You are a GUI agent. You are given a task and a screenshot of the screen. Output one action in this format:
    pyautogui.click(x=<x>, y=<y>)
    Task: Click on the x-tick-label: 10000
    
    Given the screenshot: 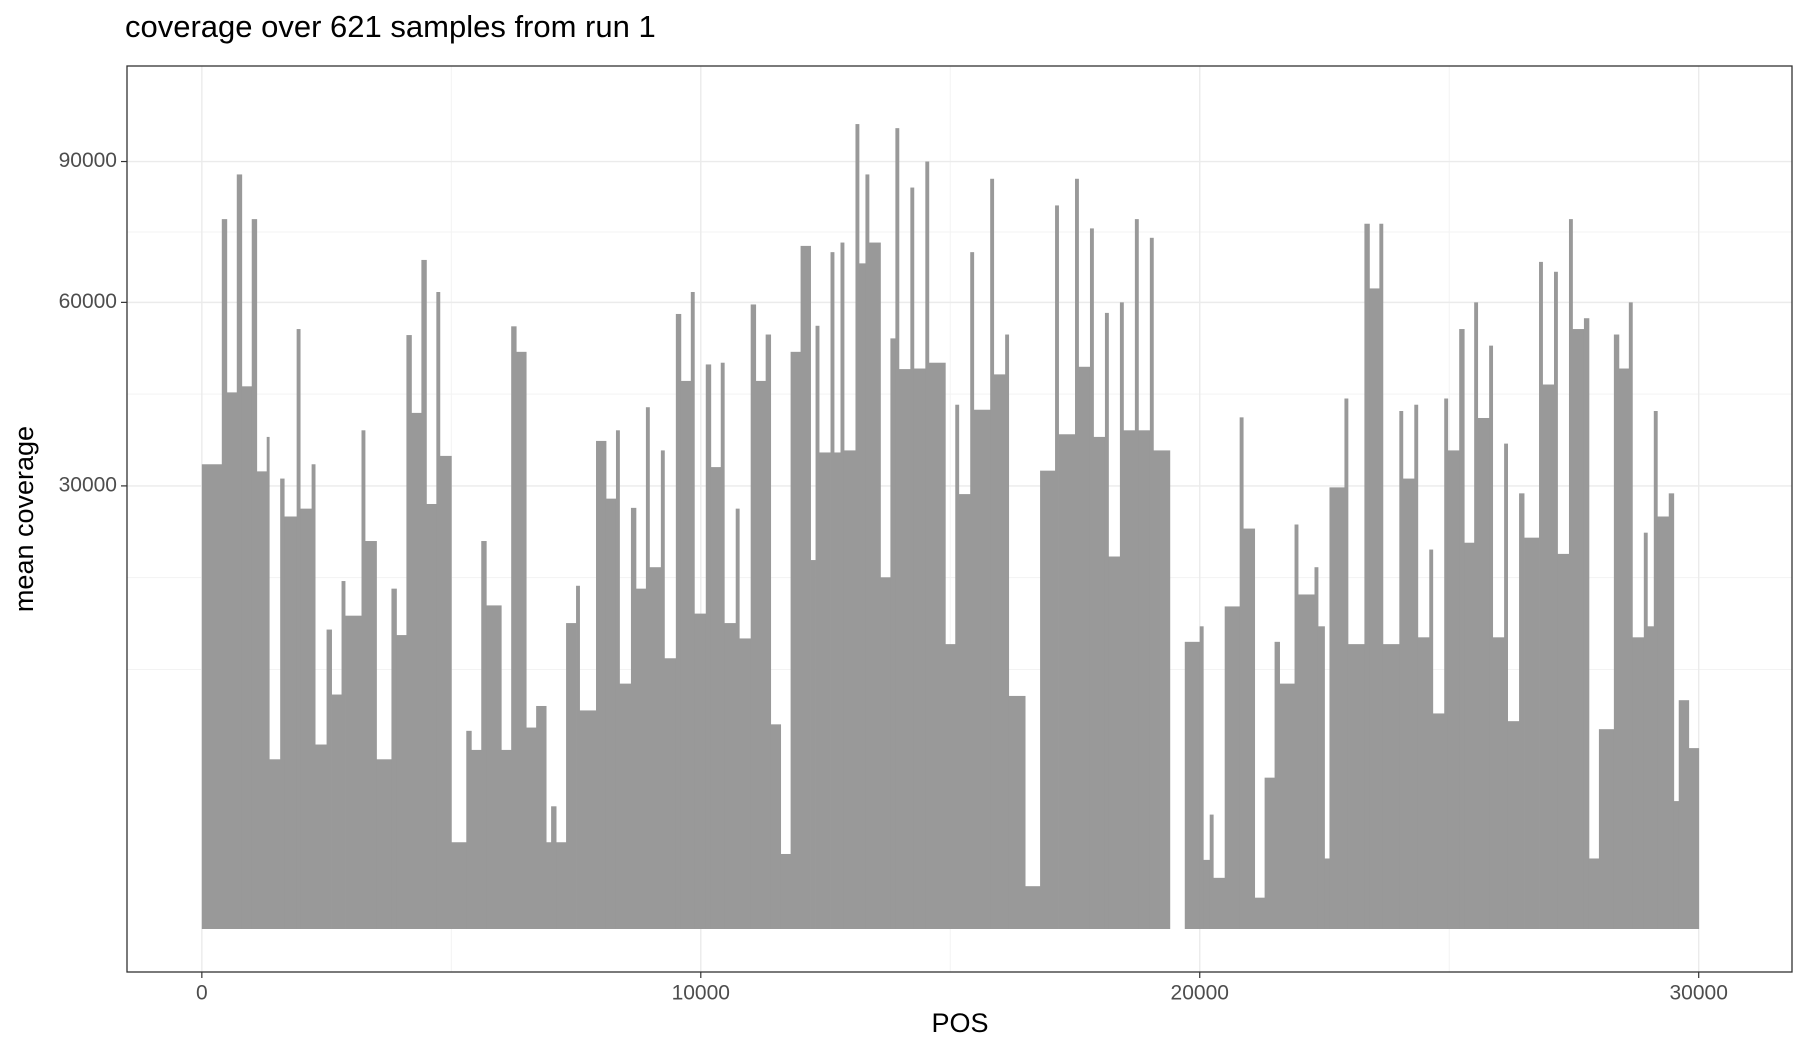 What is the action you would take?
    pyautogui.click(x=701, y=993)
    